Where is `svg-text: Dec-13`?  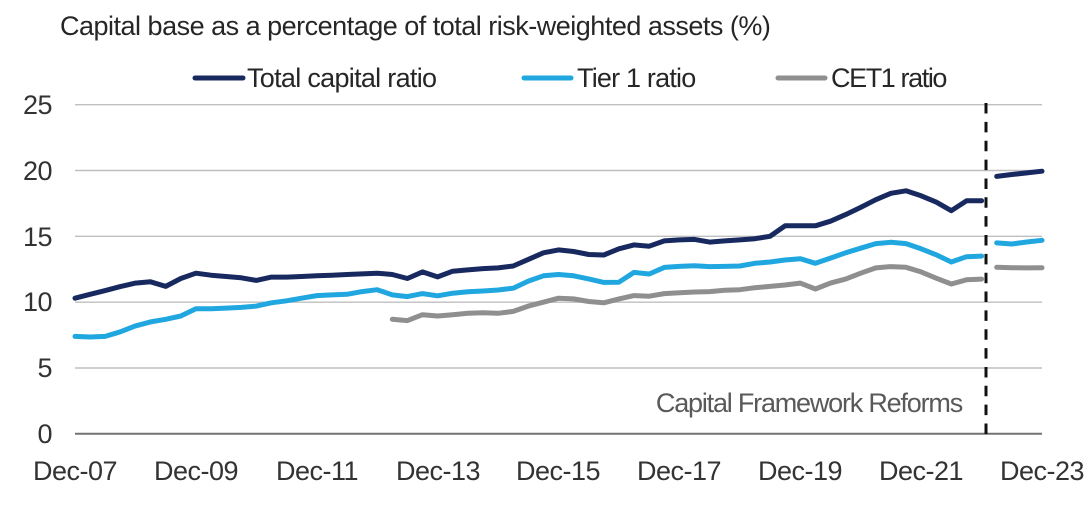
svg-text: Dec-13 is located at coordinates (438, 471).